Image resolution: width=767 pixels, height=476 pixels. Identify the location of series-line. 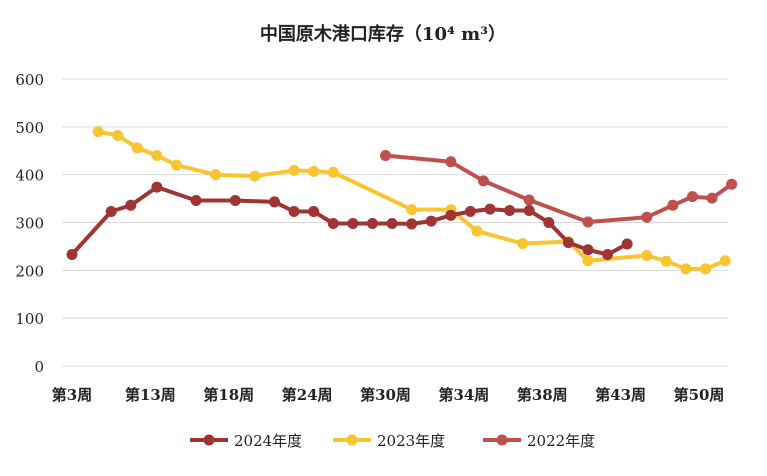
(558, 188).